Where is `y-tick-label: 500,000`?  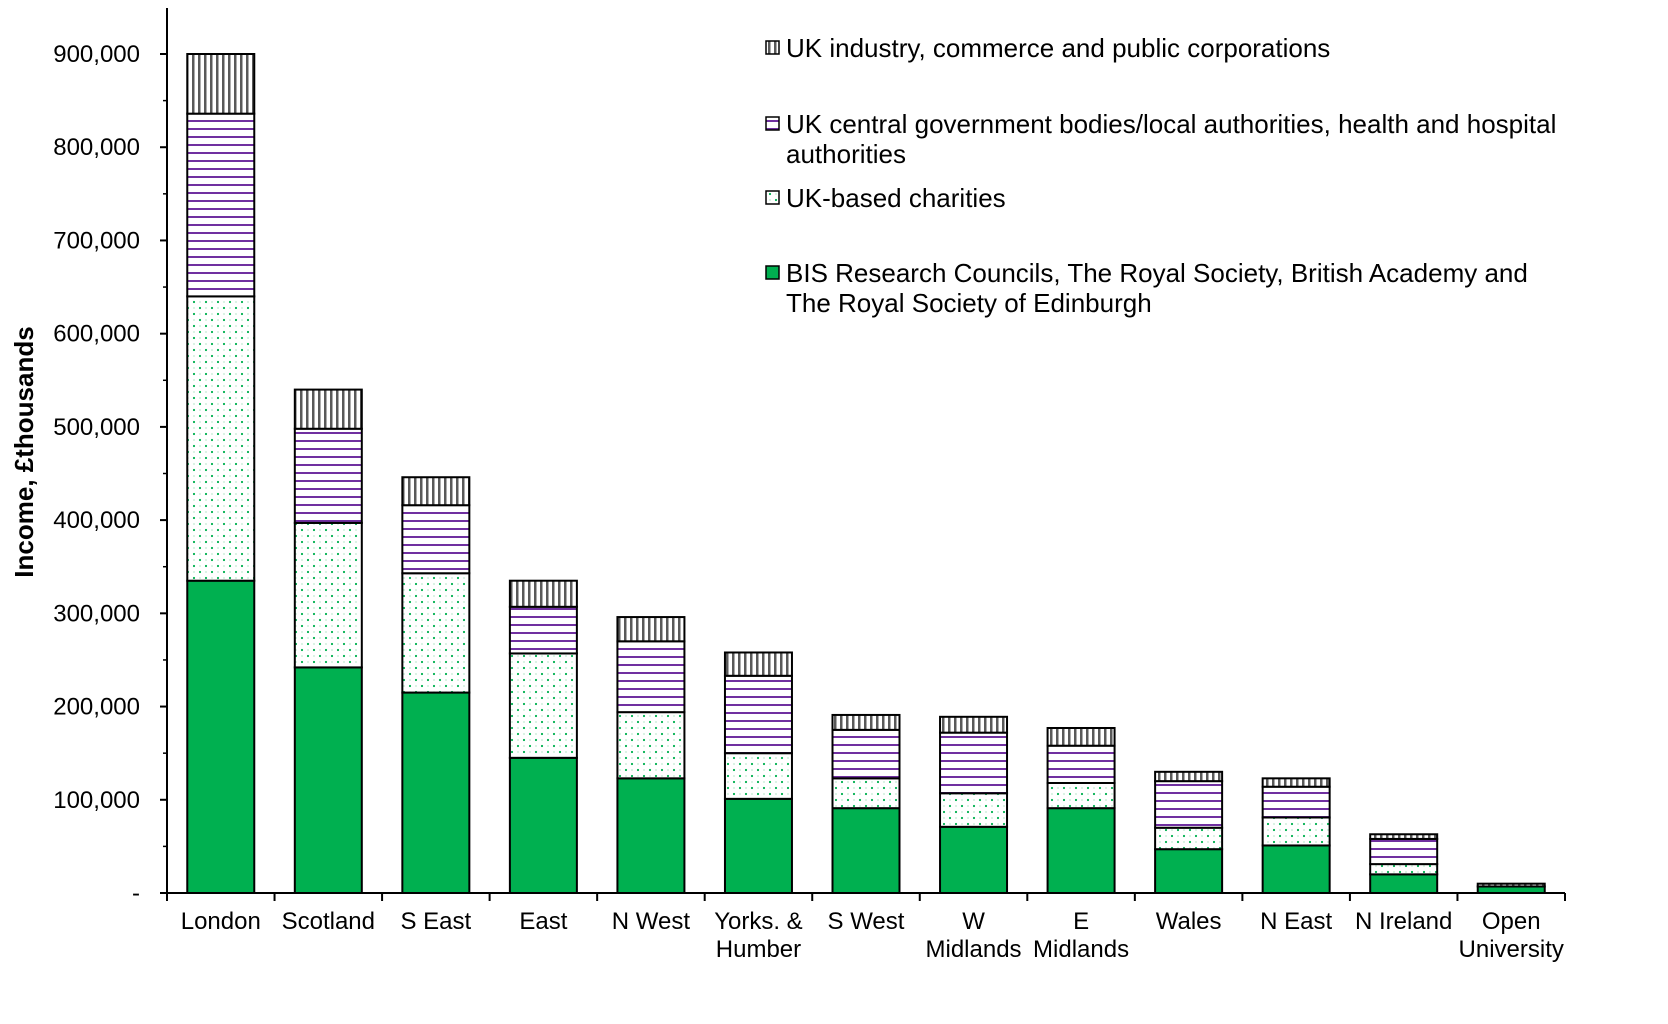 y-tick-label: 500,000 is located at coordinates (96, 427).